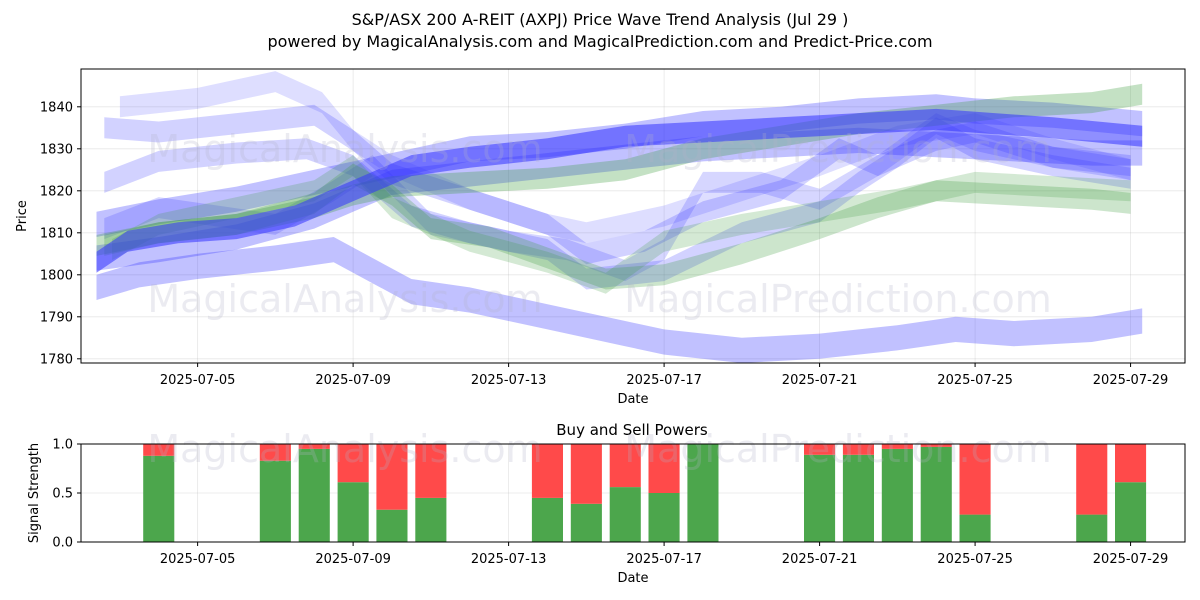 This screenshot has width=1200, height=600. What do you see at coordinates (975, 559) in the screenshot?
I see `signal-x-tick-label: 2025-07-25` at bounding box center [975, 559].